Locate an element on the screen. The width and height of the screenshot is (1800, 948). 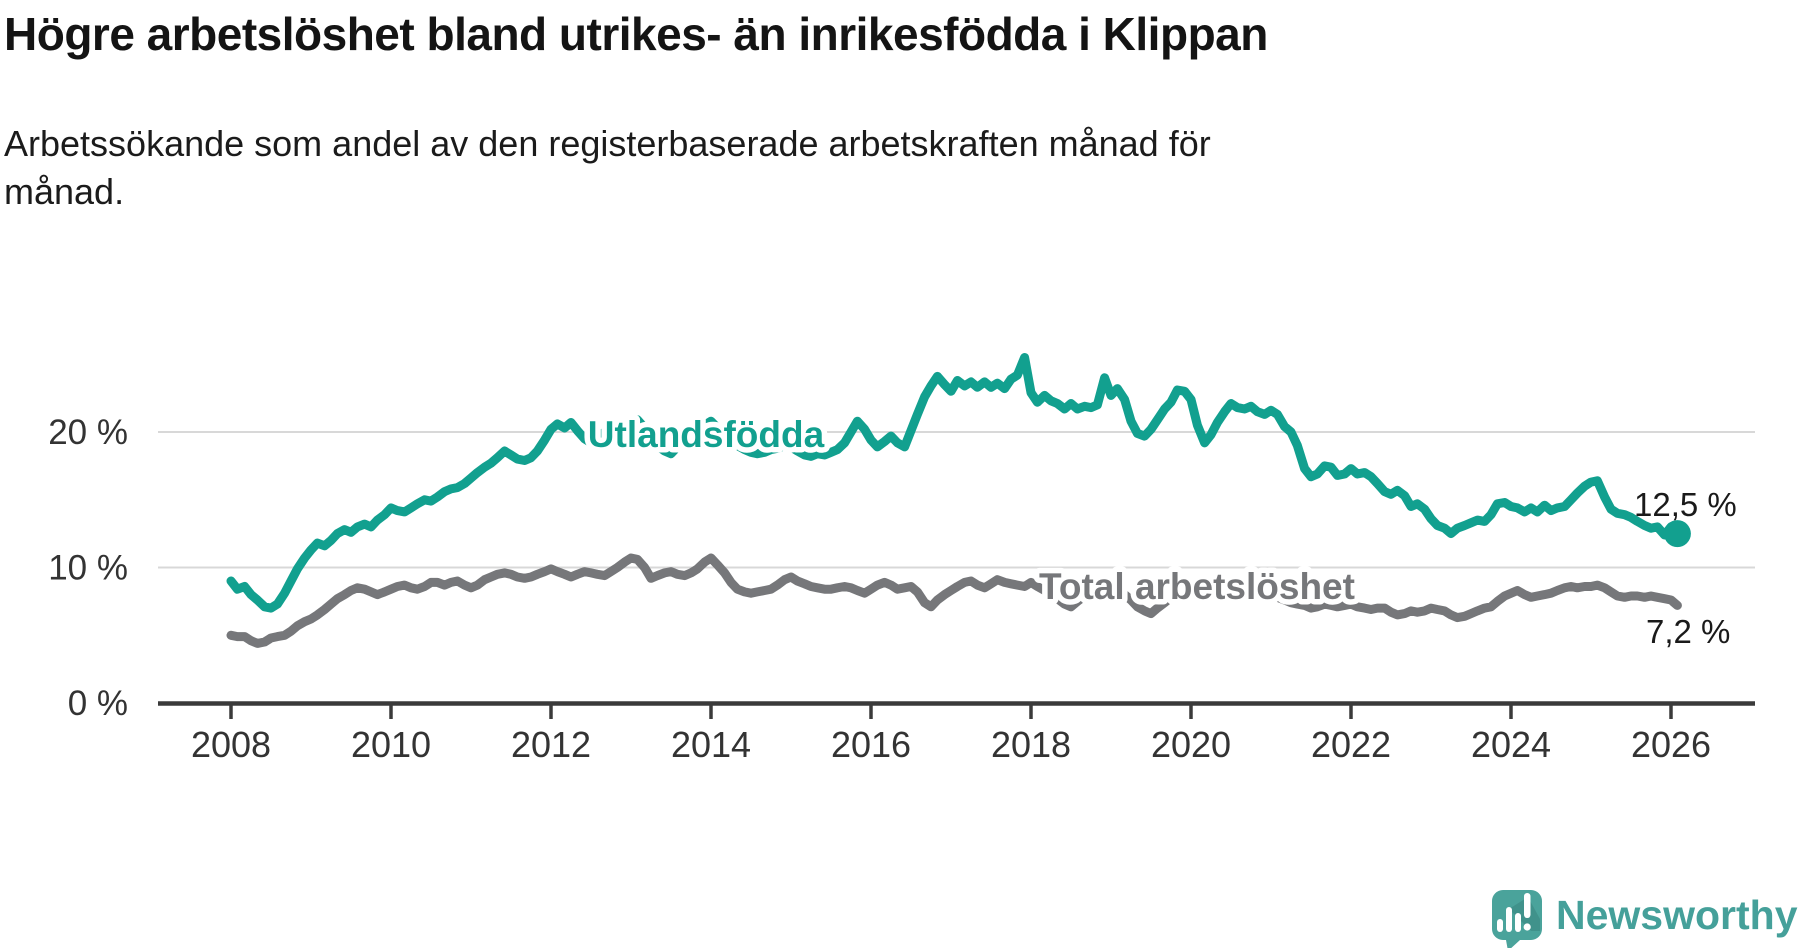
series-label-total: Total arbetslöshet is located at coordinates (1197, 586).